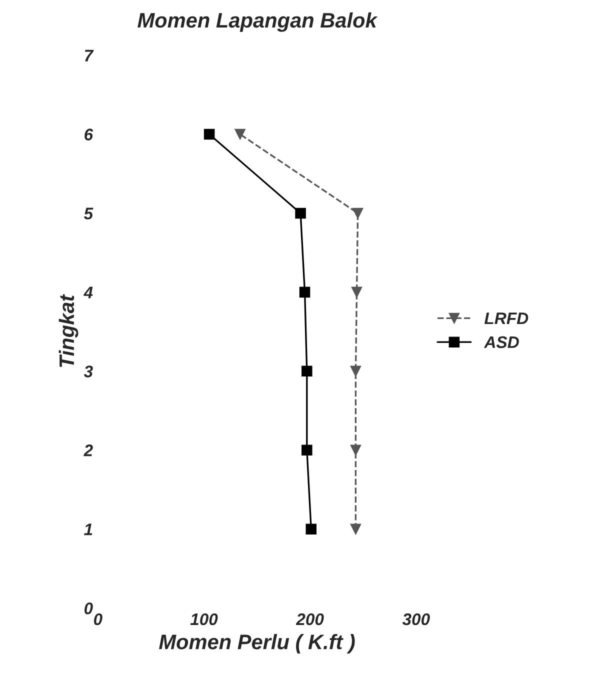  What do you see at coordinates (88, 292) in the screenshot?
I see `y-tick-label: 4` at bounding box center [88, 292].